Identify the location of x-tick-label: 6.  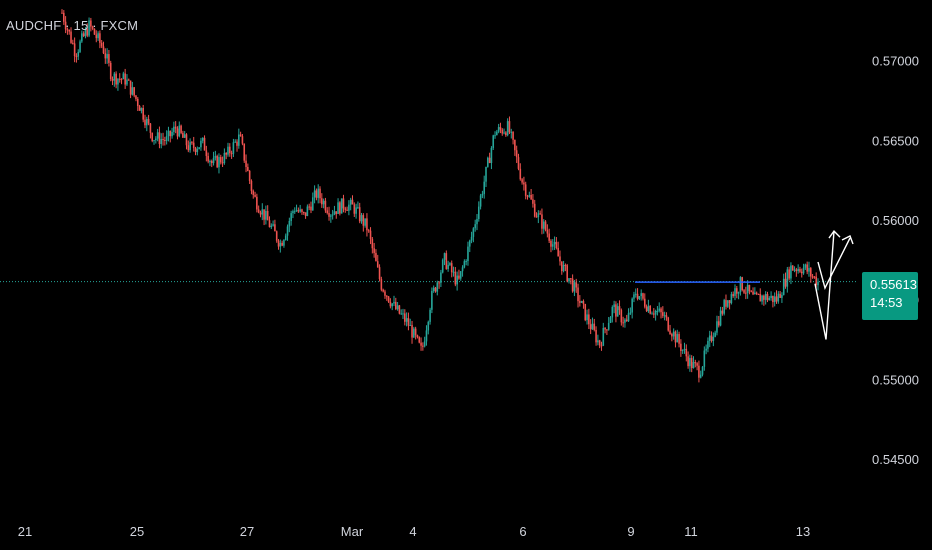
(522, 531).